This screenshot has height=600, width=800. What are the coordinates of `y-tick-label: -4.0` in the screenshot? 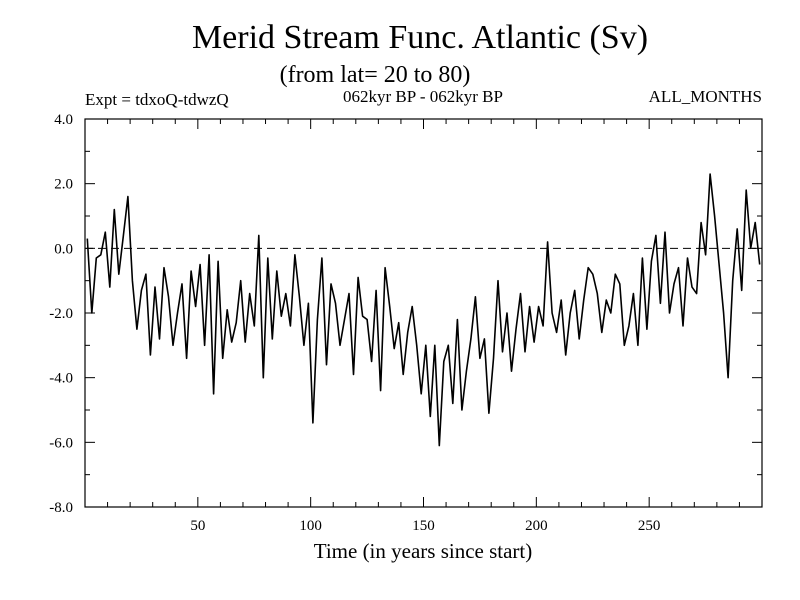 It's located at (61, 379).